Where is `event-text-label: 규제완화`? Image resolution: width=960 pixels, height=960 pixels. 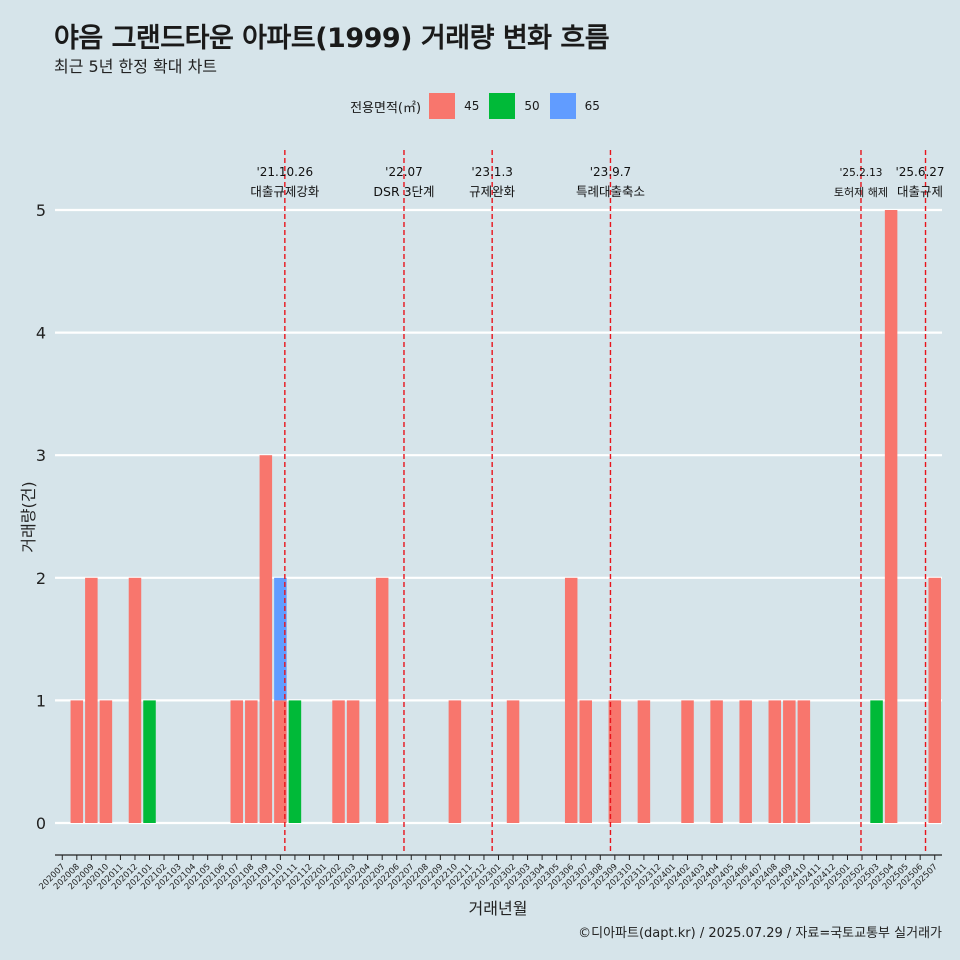 event-text-label: 규제완화 is located at coordinates (492, 191).